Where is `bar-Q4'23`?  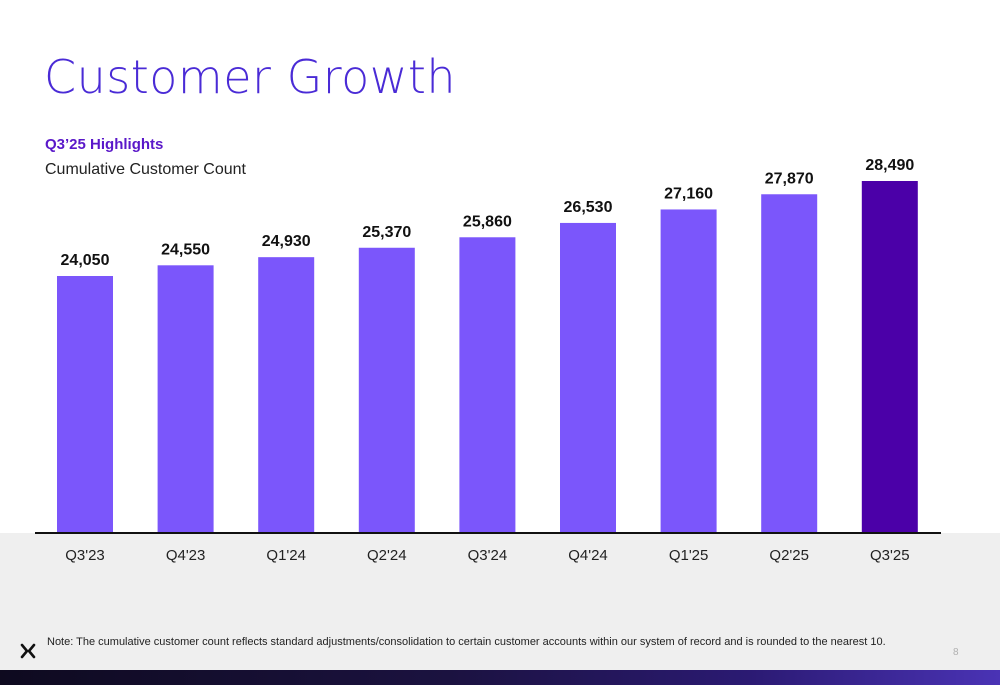
bar-Q4'23 is located at coordinates (185, 399).